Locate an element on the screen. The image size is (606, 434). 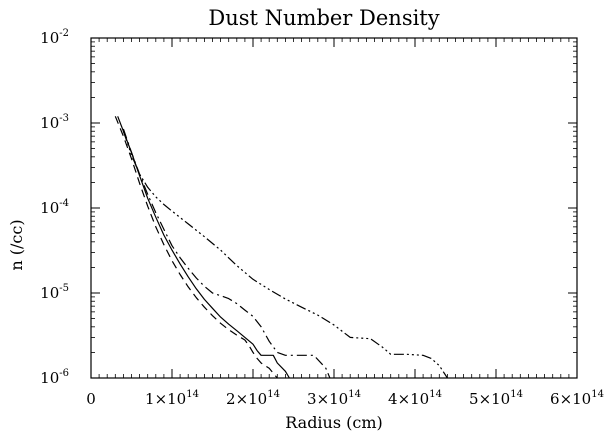
y-tick-label: 10⁻² is located at coordinates (54, 37).